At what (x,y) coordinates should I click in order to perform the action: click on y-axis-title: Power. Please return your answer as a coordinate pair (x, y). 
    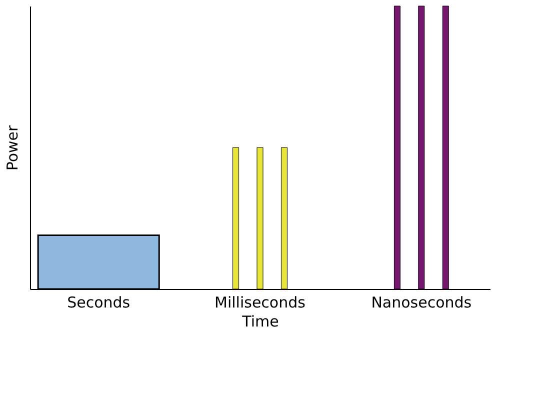
    Looking at the image, I should click on (13, 147).